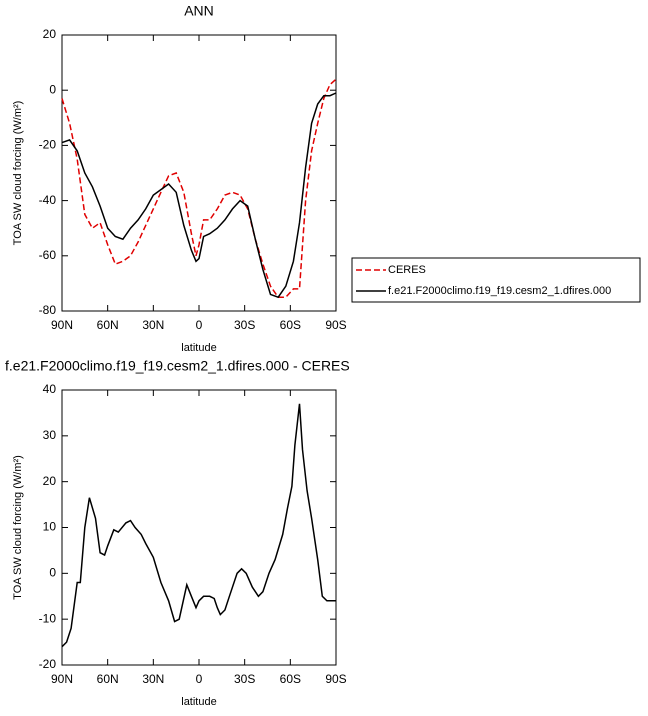 Image resolution: width=648 pixels, height=716 pixels. What do you see at coordinates (48, 200) in the screenshot?
I see `y-tick-label: -40` at bounding box center [48, 200].